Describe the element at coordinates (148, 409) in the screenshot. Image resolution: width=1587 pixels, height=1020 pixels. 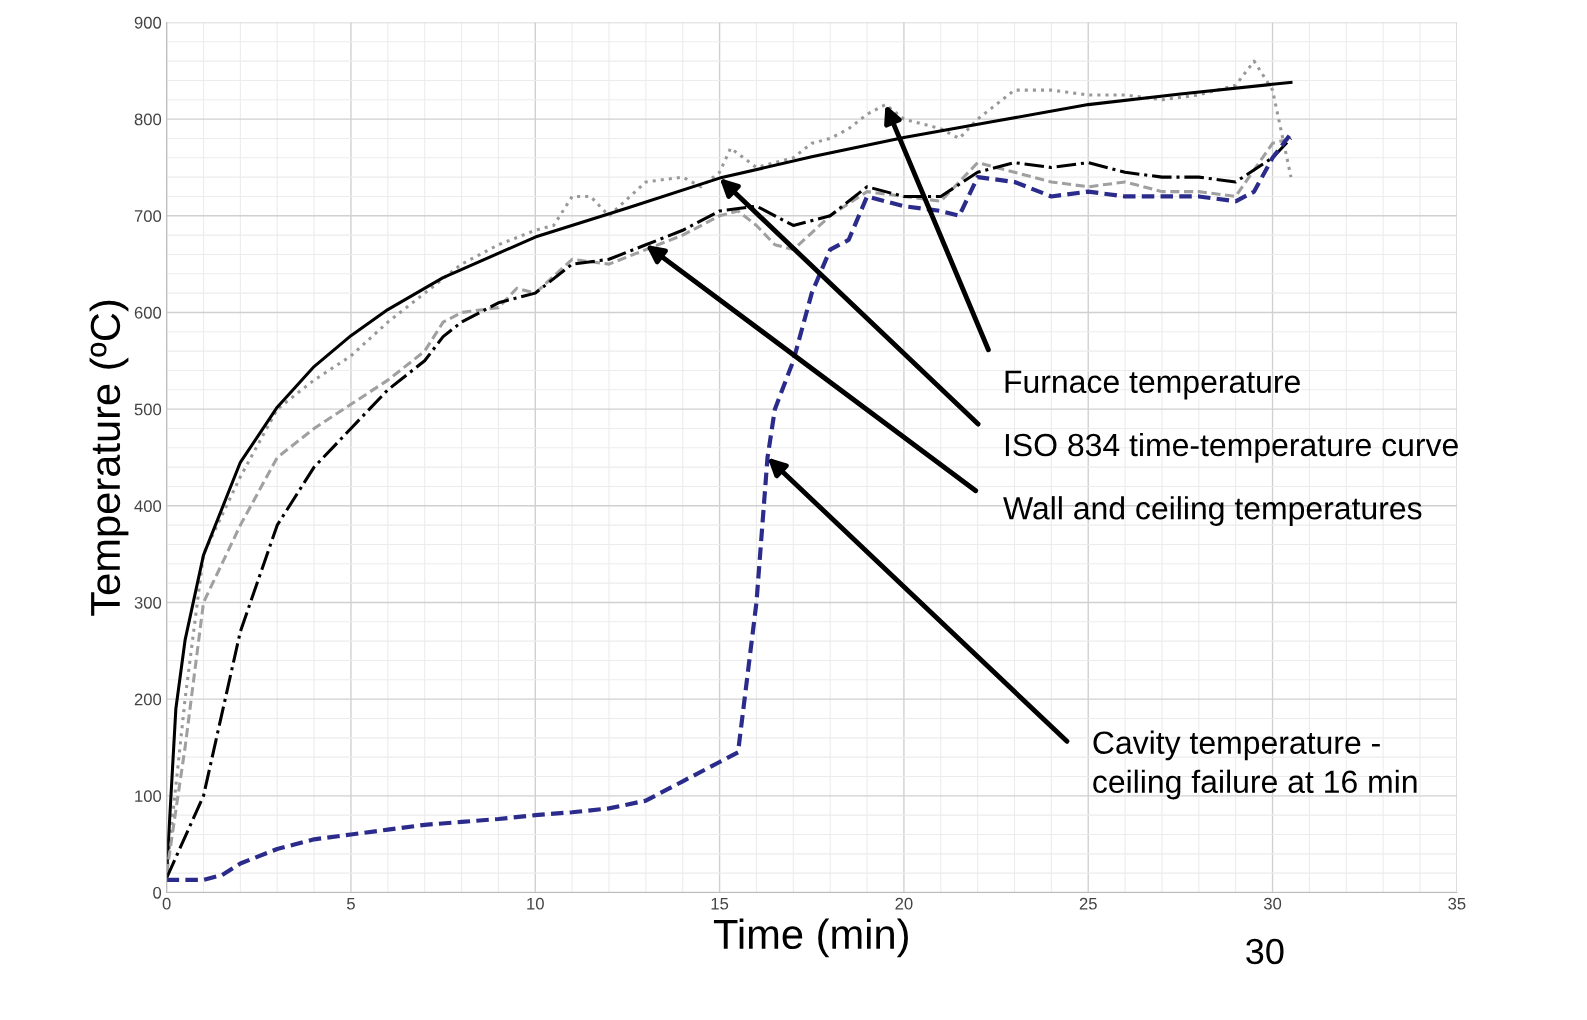
I see `y-tick-label: 500` at that location.